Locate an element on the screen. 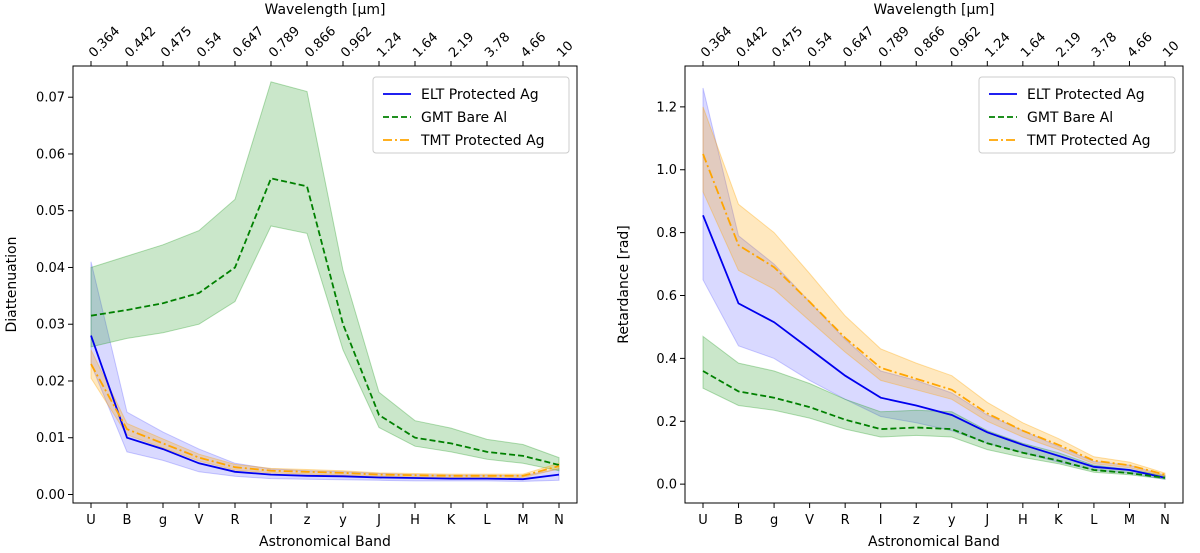 The image size is (1200, 553). y-tick-label: 0.01 is located at coordinates (50, 438).